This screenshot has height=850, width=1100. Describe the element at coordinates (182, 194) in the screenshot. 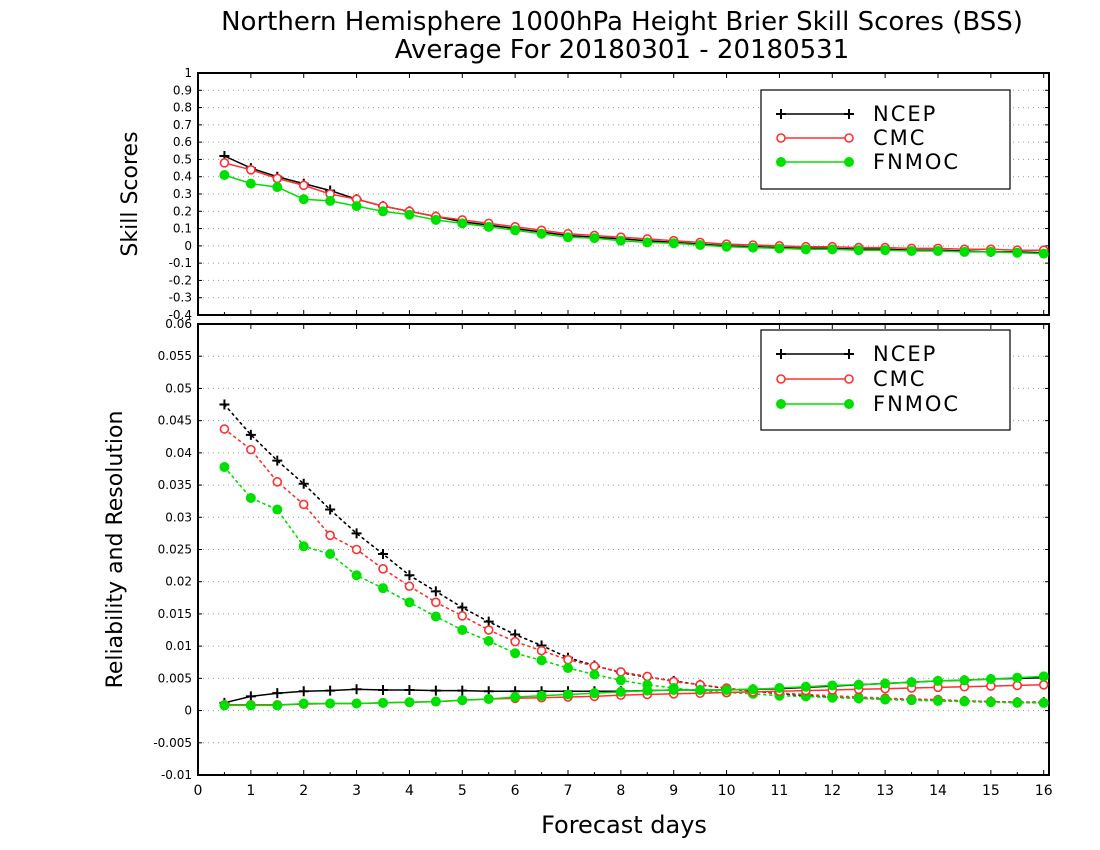

I see `y-tick-label: 0.3` at that location.